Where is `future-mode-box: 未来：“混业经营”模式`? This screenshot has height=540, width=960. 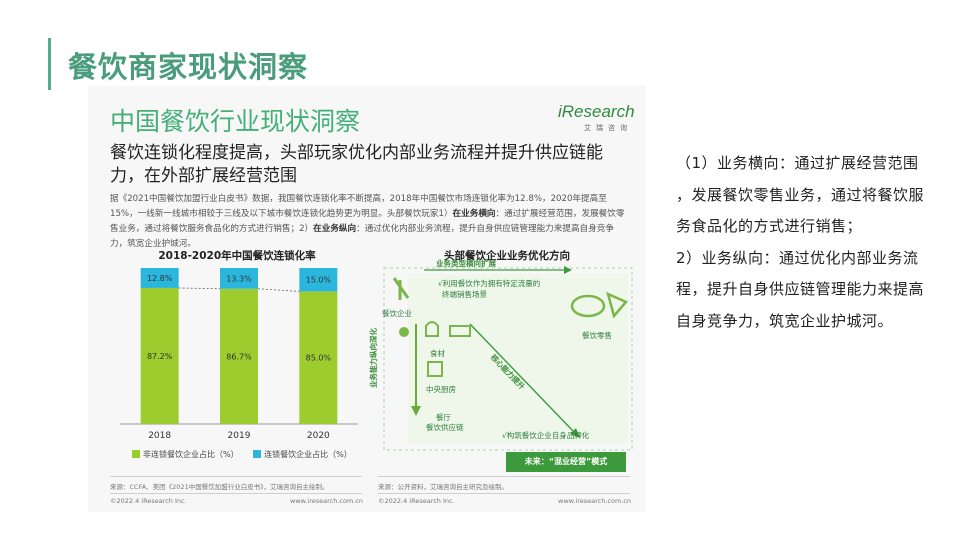
future-mode-box: 未来：“混业经营”模式 is located at coordinates (566, 462).